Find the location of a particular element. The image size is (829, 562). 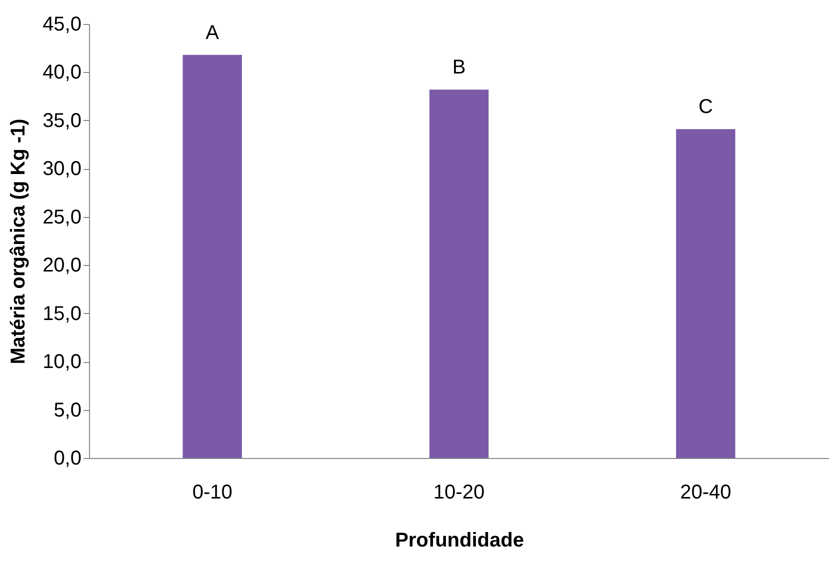

annotation: B is located at coordinates (459, 67).